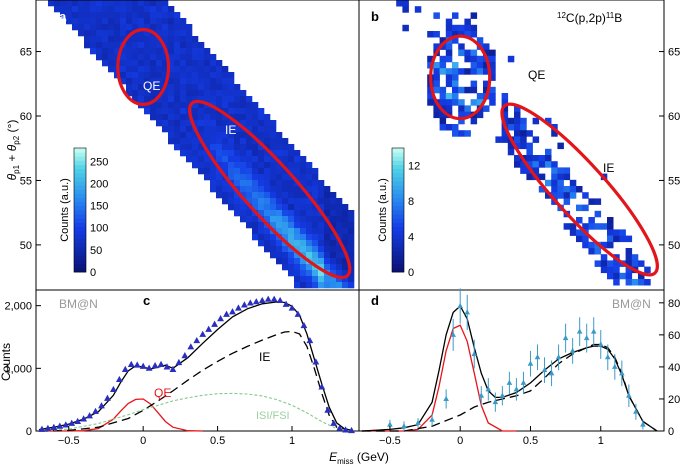 The width and height of the screenshot is (685, 467). I want to click on x-tick-label: −0.5, so click(69, 441).